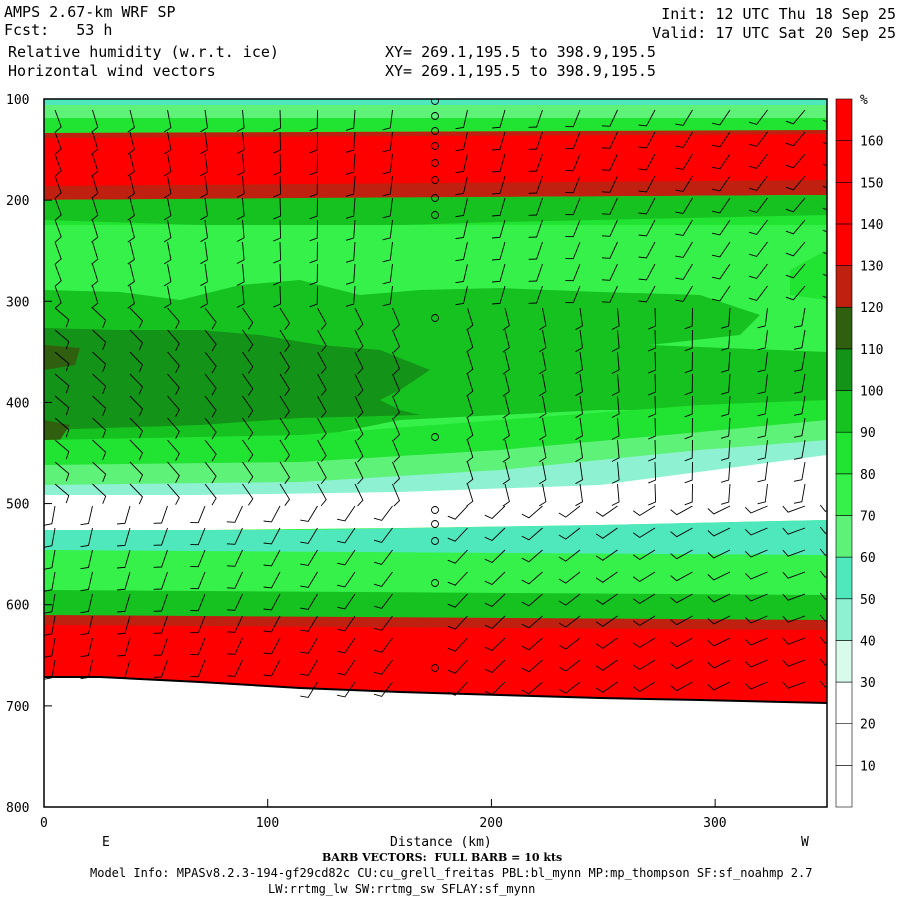 This screenshot has width=900, height=900. I want to click on model-info-2: LW:rrtmg_lw SW:rrtmg_sw SFLAY:sf_mynn, so click(402, 889).